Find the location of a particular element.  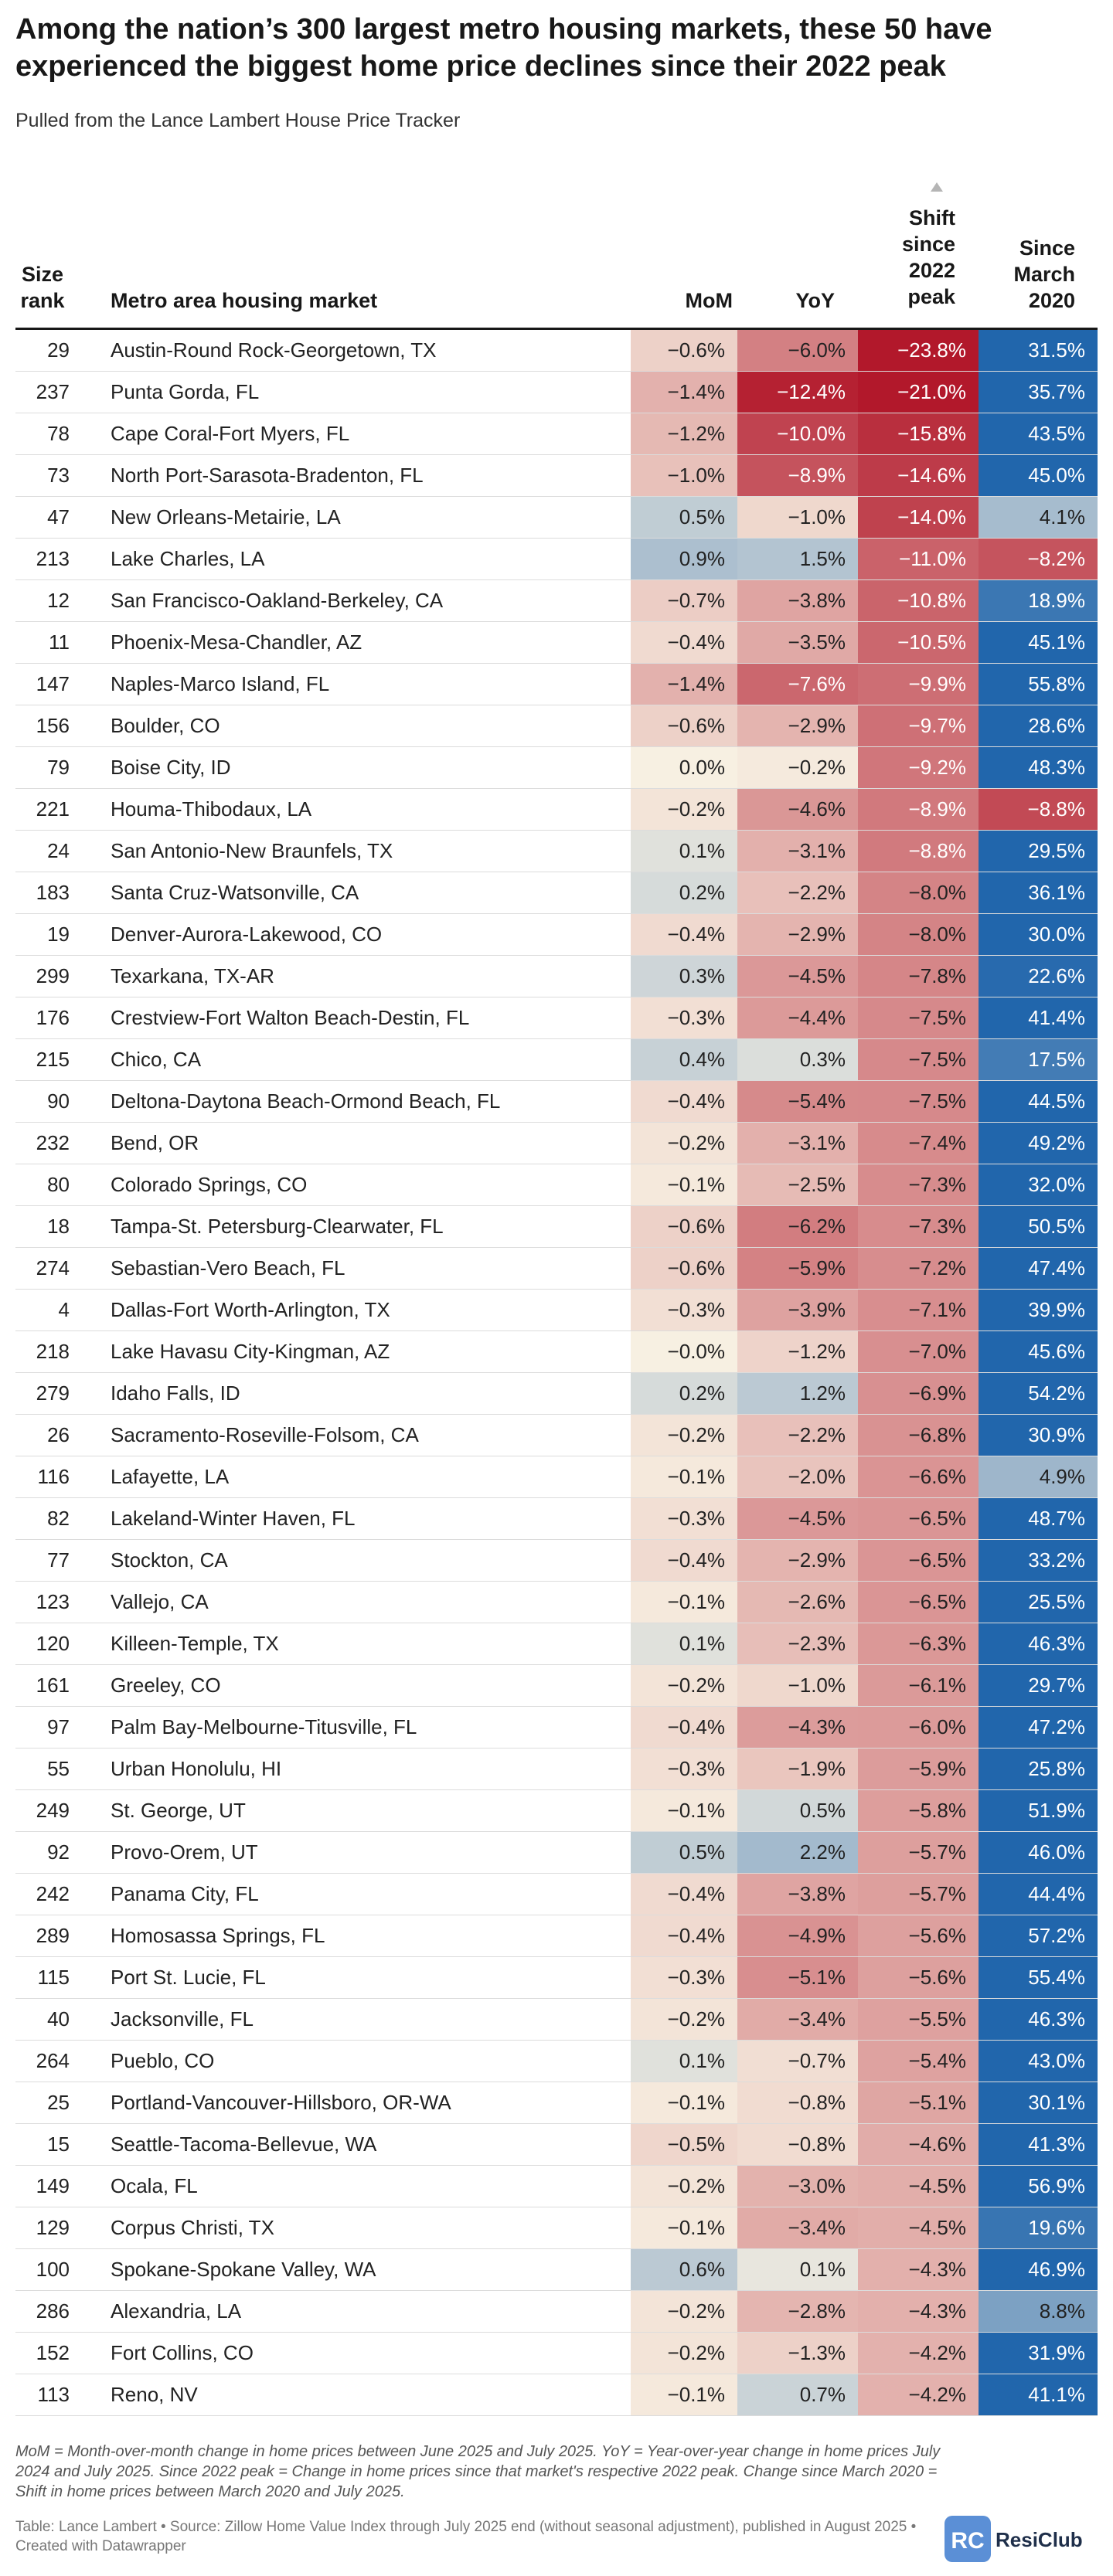

cell-metro: Ocala, FL is located at coordinates (154, 2185).